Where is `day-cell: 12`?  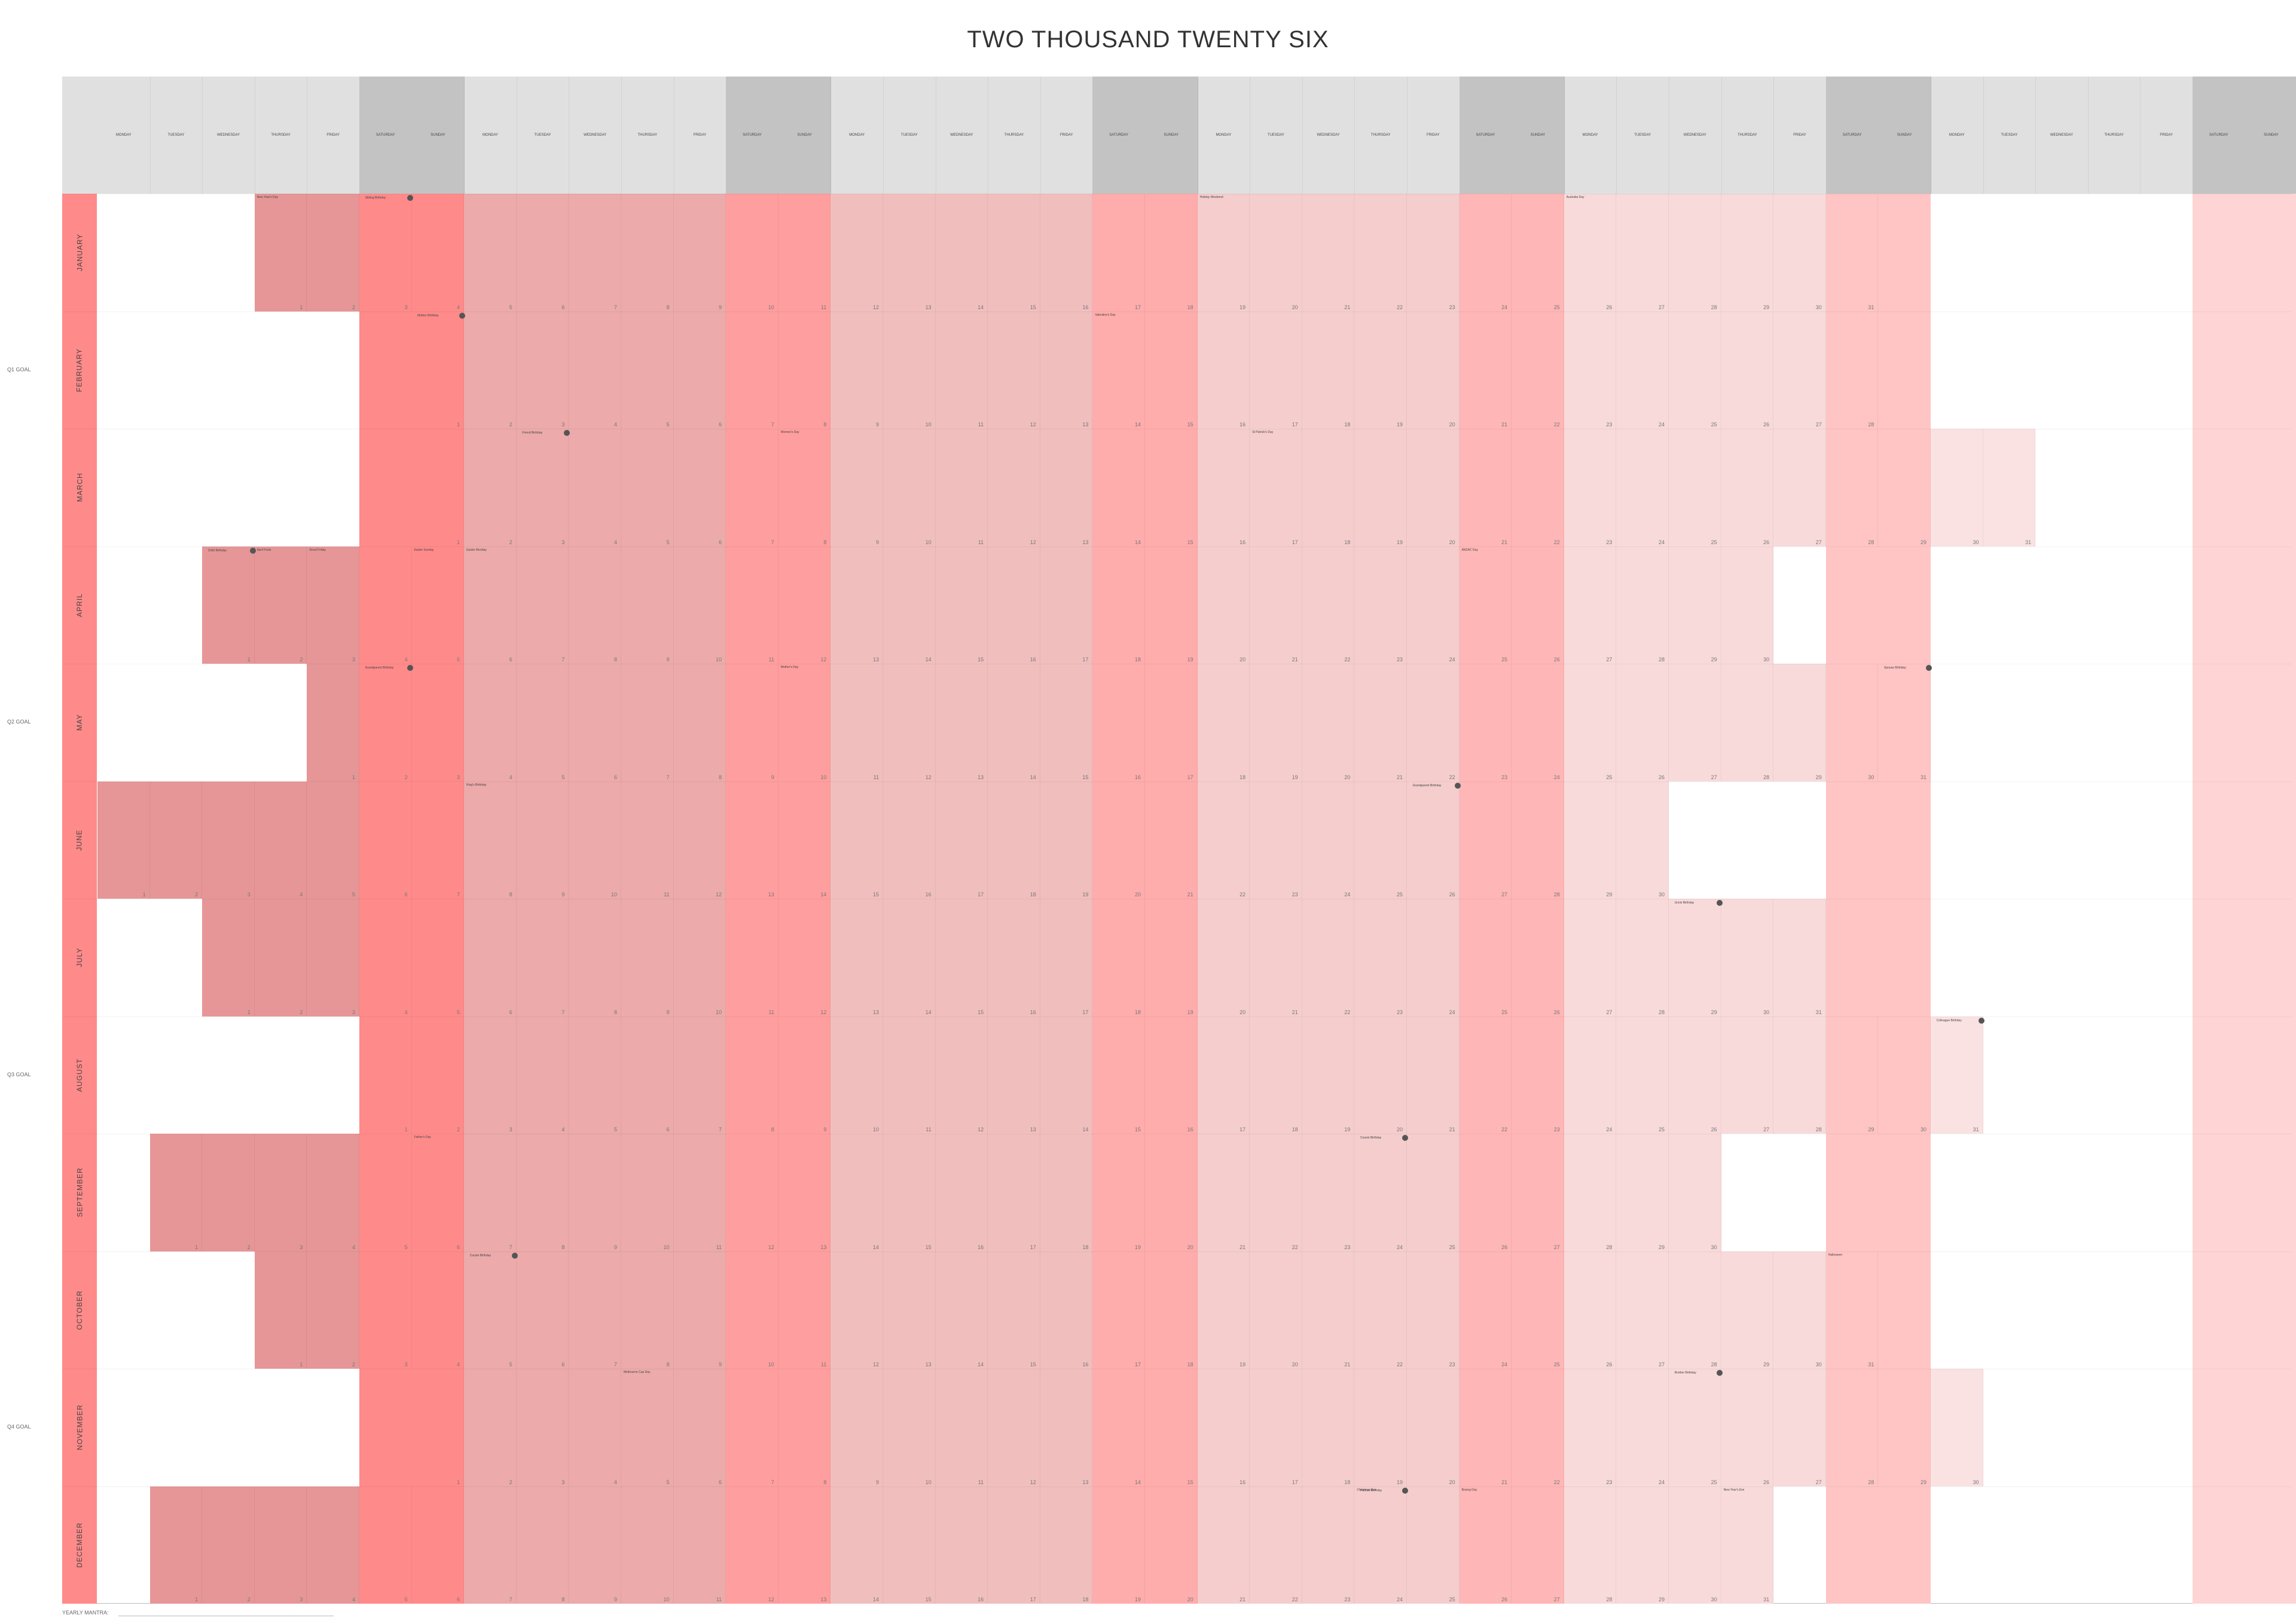 day-cell: 12 is located at coordinates (857, 253).